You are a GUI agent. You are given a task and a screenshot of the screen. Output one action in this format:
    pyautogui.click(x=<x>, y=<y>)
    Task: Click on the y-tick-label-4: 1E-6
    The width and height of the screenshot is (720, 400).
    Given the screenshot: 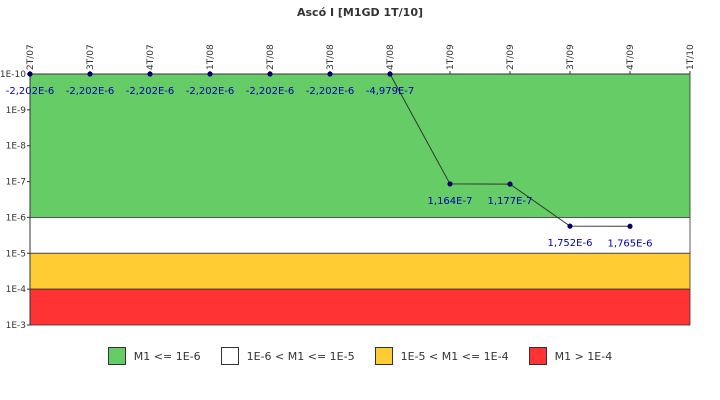 What is the action you would take?
    pyautogui.click(x=16, y=218)
    